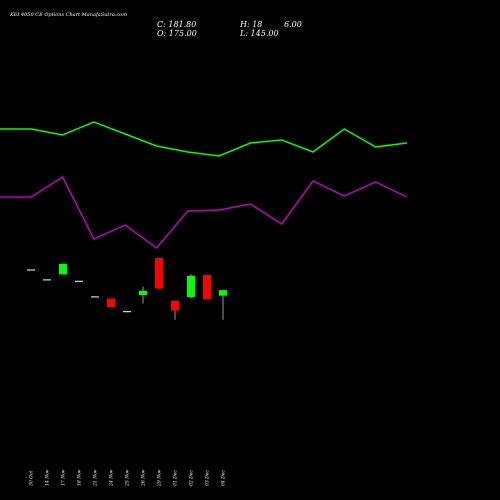 This screenshot has width=500, height=500. What do you see at coordinates (127, 289) in the screenshot?
I see `candlestick-series` at bounding box center [127, 289].